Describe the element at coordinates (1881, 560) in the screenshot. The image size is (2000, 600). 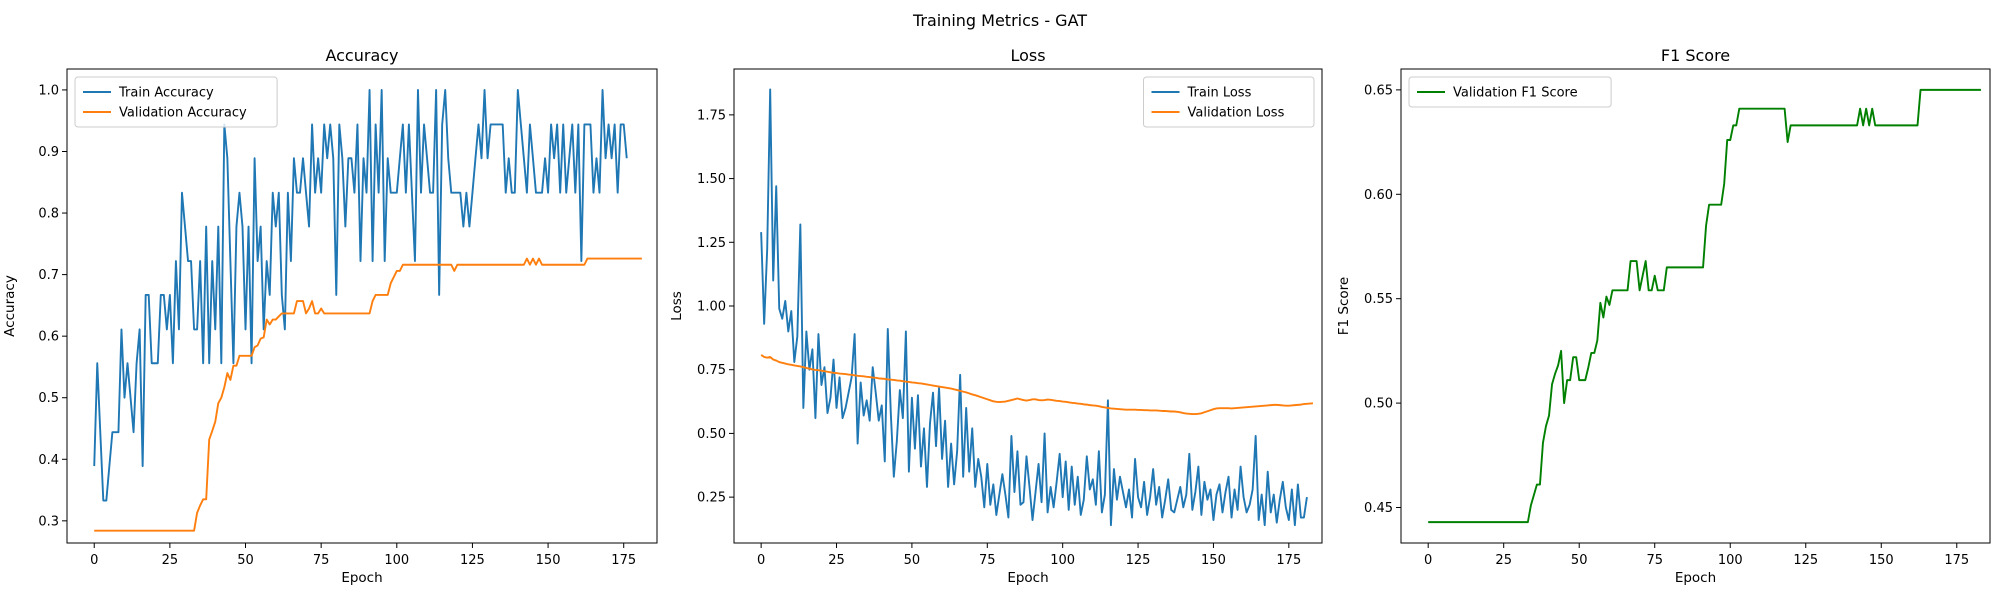
I see `f1-score-x-tick-label: 150` at that location.